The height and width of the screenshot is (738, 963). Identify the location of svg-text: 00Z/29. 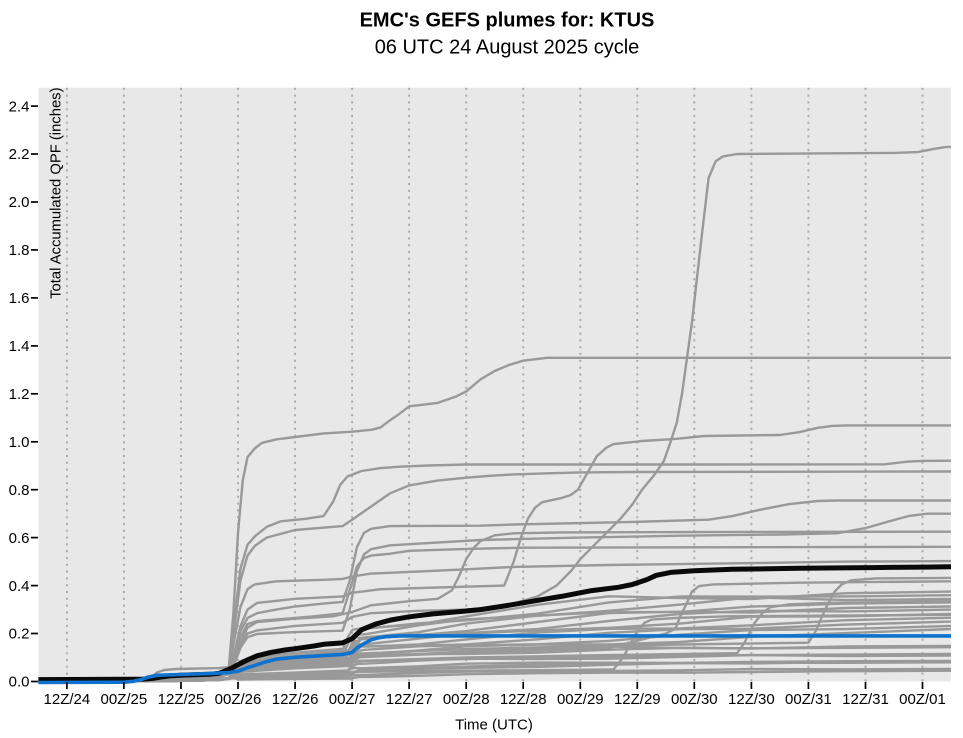
(580, 699).